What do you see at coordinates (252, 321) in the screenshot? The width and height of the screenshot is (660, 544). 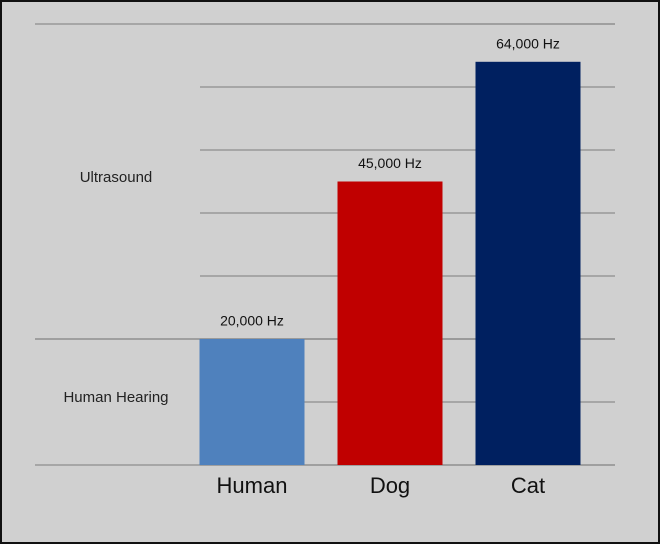 I see `value-label: 20,000 Hz` at bounding box center [252, 321].